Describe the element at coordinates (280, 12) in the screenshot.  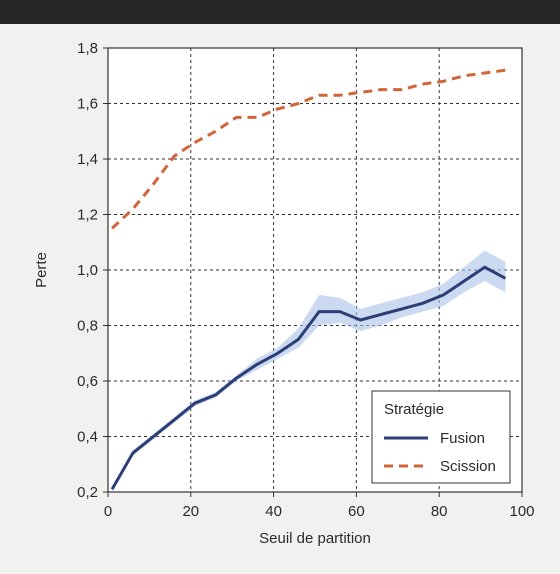
I see `top-band` at that location.